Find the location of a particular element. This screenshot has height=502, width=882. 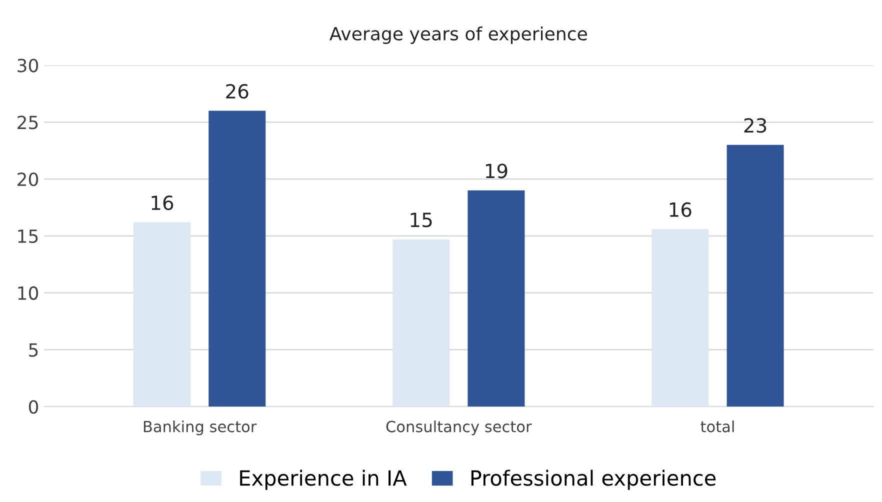

data-label: 19 is located at coordinates (497, 171).